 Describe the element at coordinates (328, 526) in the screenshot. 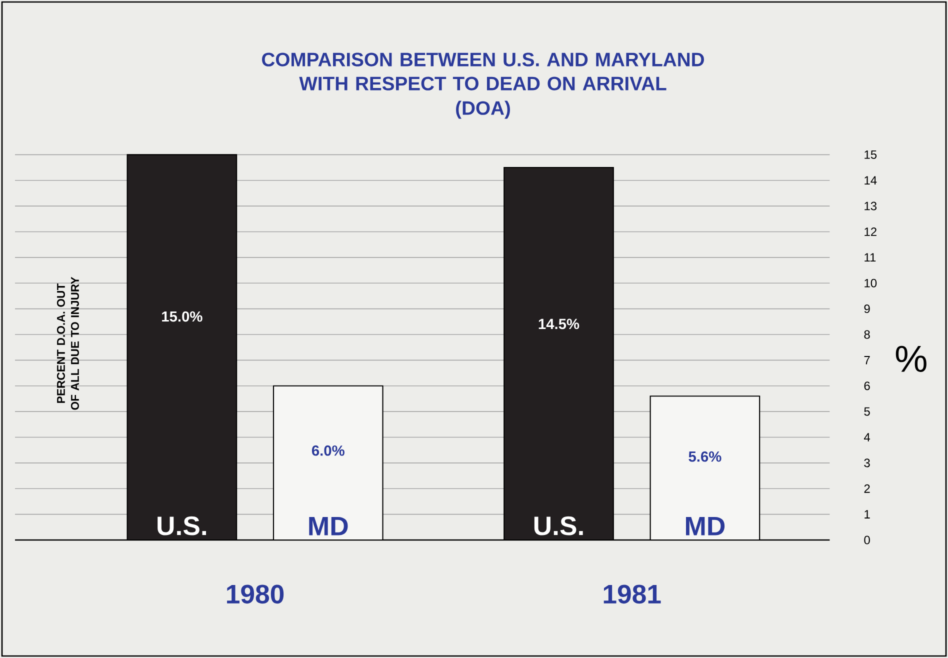

I see `series-label: MD` at that location.